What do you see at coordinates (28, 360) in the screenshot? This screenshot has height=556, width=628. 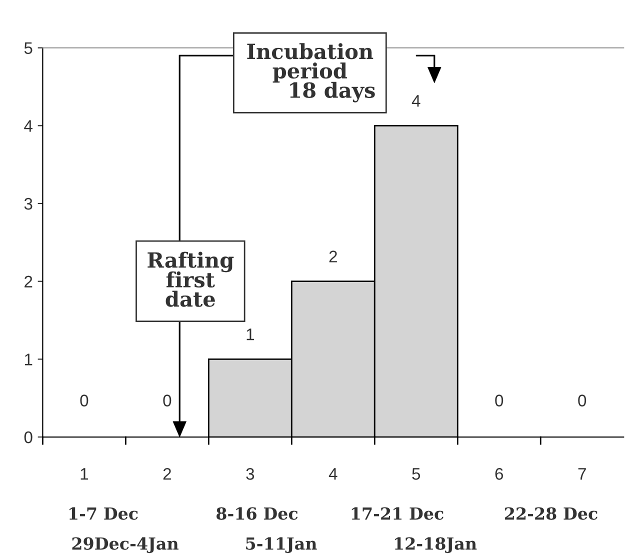 I see `y-tick-label: 1` at bounding box center [28, 360].